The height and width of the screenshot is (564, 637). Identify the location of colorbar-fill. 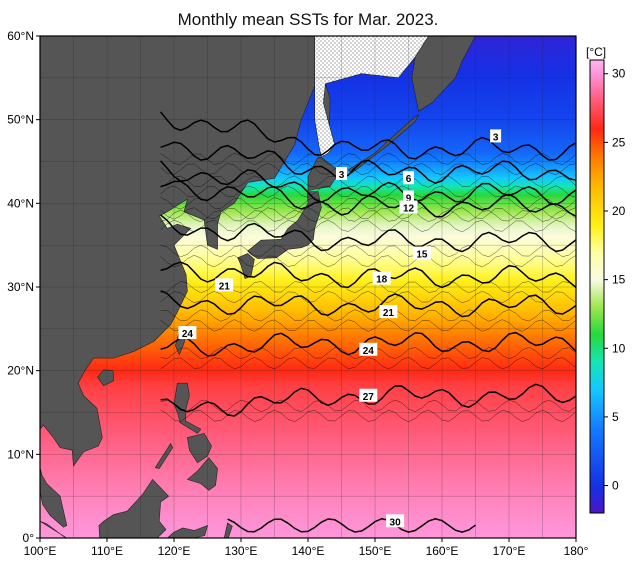
(597, 286).